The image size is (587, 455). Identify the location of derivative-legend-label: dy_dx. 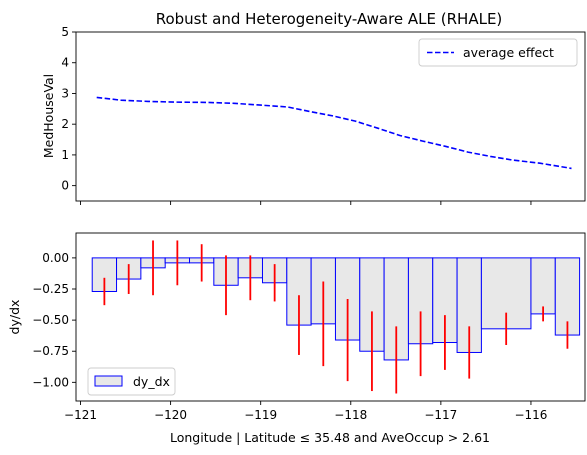
(151, 381).